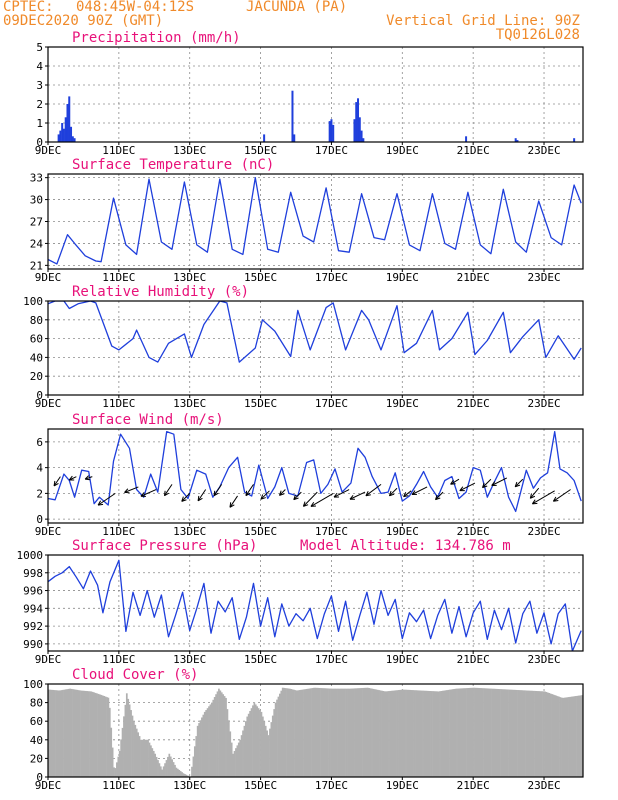 This screenshot has height=800, width=618. What do you see at coordinates (543, 403) in the screenshot?
I see `relative-humidity-xtick-label: 23DEC` at bounding box center [543, 403].